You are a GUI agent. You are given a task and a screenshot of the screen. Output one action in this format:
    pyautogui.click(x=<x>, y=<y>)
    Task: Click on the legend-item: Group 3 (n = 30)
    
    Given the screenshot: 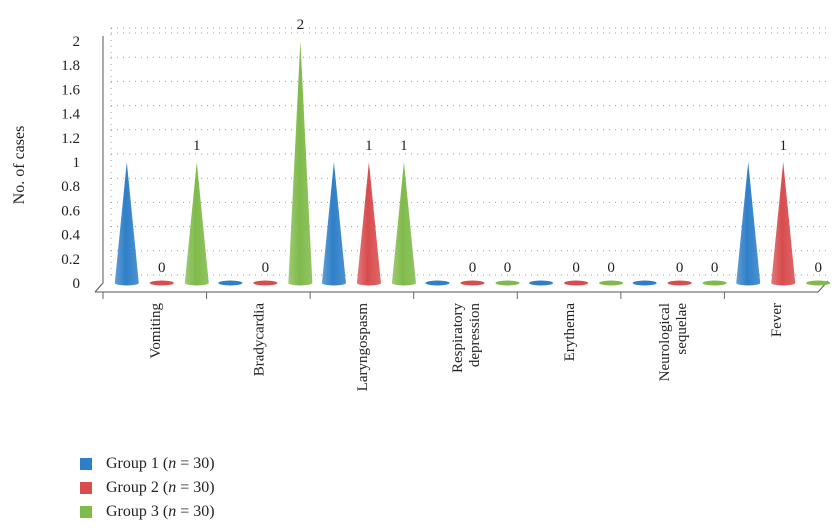 What is the action you would take?
    pyautogui.click(x=147, y=512)
    